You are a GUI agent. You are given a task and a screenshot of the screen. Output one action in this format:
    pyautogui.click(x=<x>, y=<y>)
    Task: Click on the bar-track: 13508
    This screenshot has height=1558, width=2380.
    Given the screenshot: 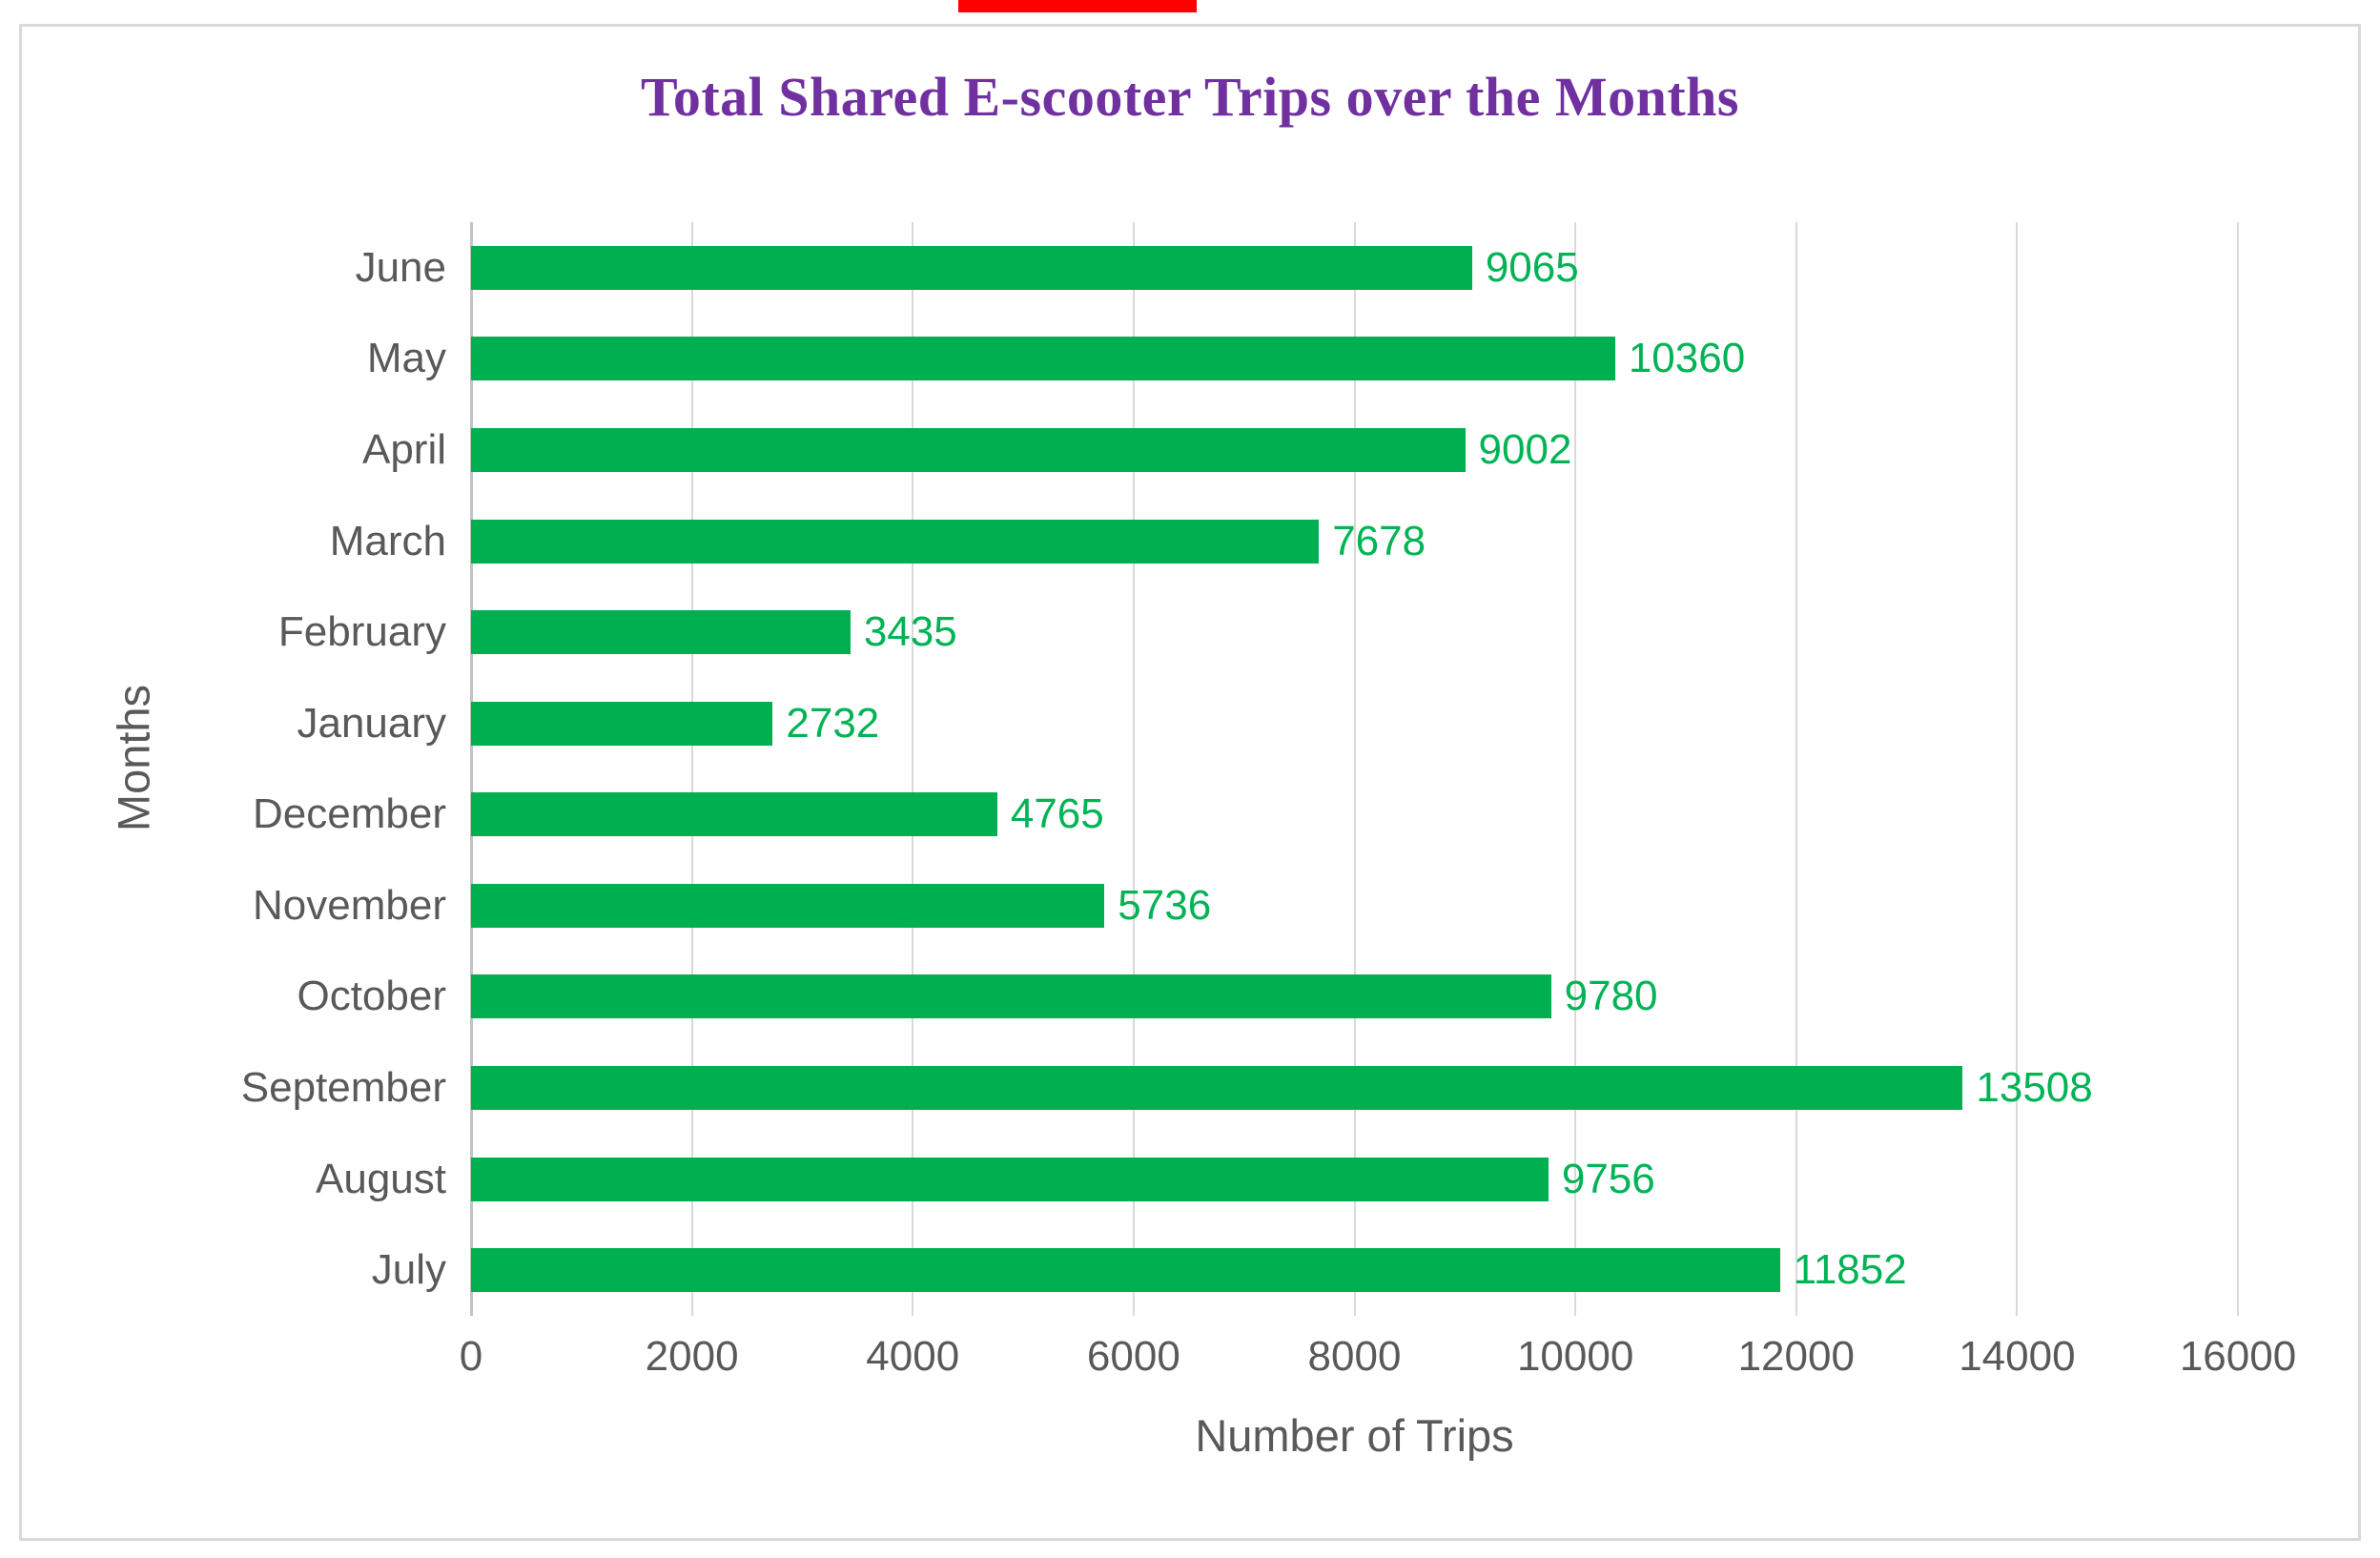 What is the action you would take?
    pyautogui.click(x=1354, y=1087)
    